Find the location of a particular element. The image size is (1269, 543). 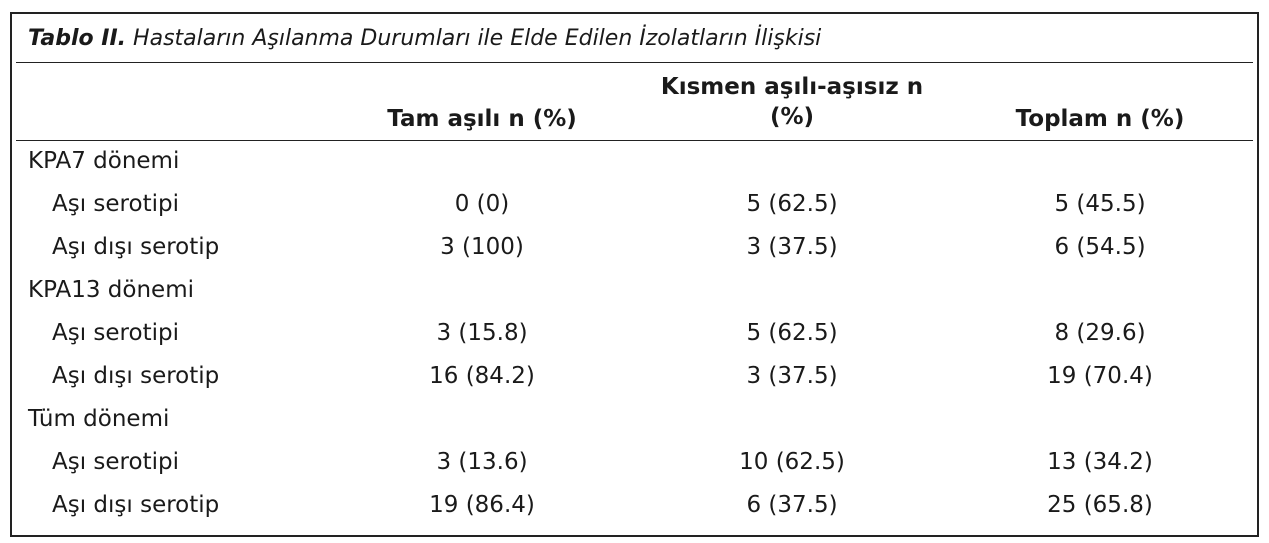

cell: 19 (70.4) is located at coordinates (1100, 376).